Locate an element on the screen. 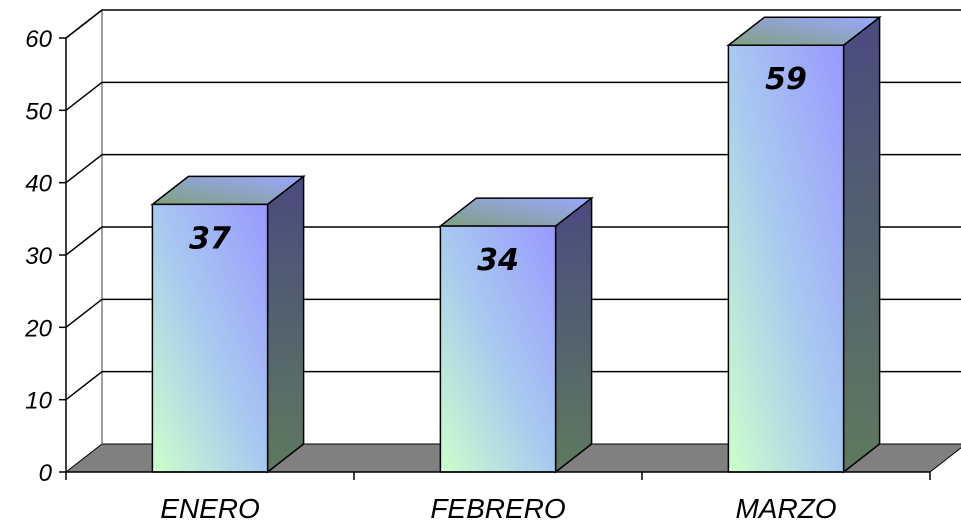 The width and height of the screenshot is (961, 525). bar-group: 34 is located at coordinates (516, 335).